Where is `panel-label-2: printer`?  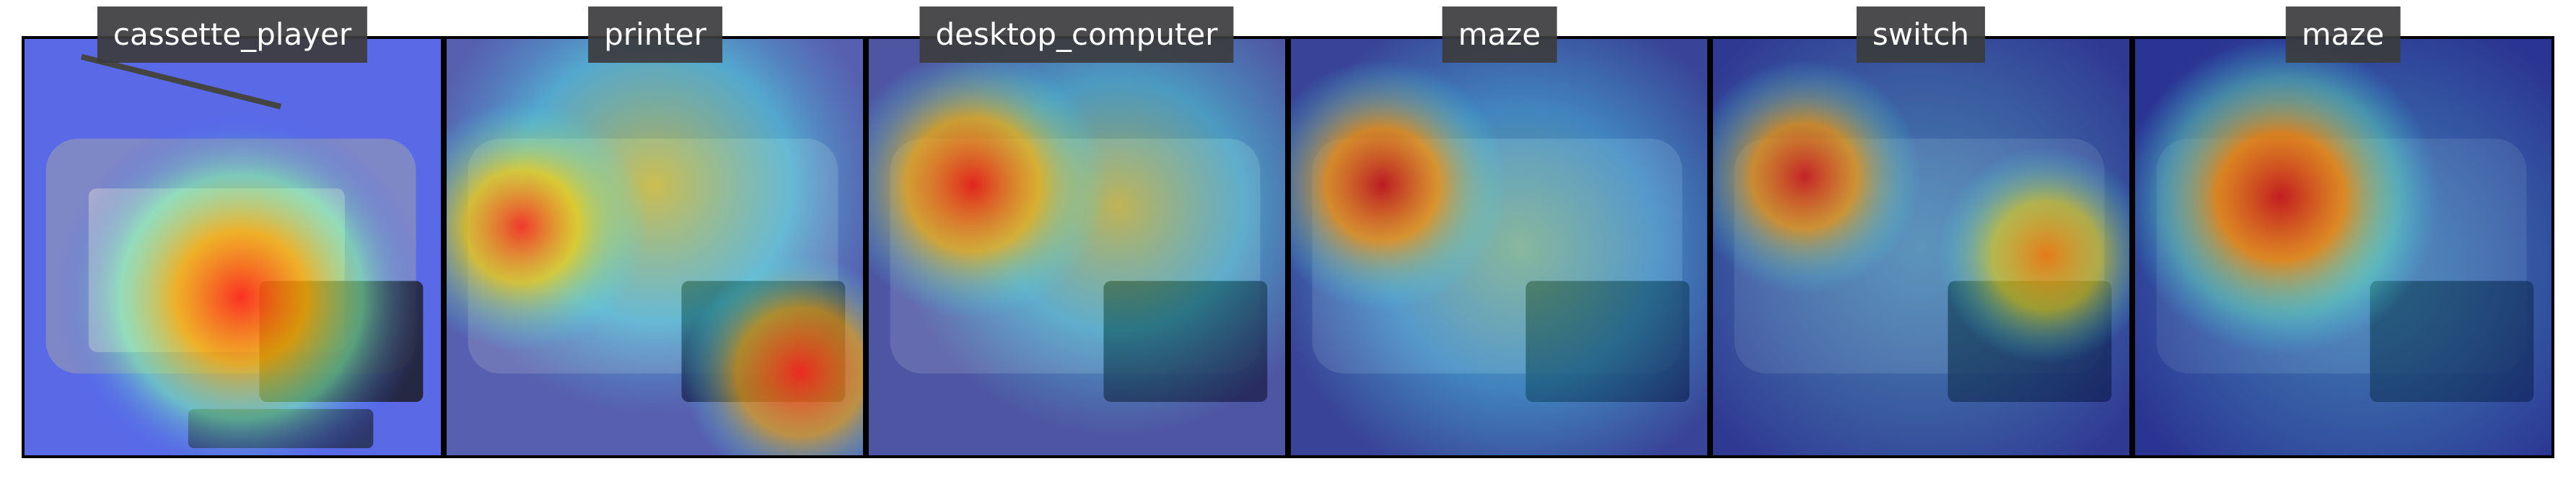 panel-label-2: printer is located at coordinates (655, 34).